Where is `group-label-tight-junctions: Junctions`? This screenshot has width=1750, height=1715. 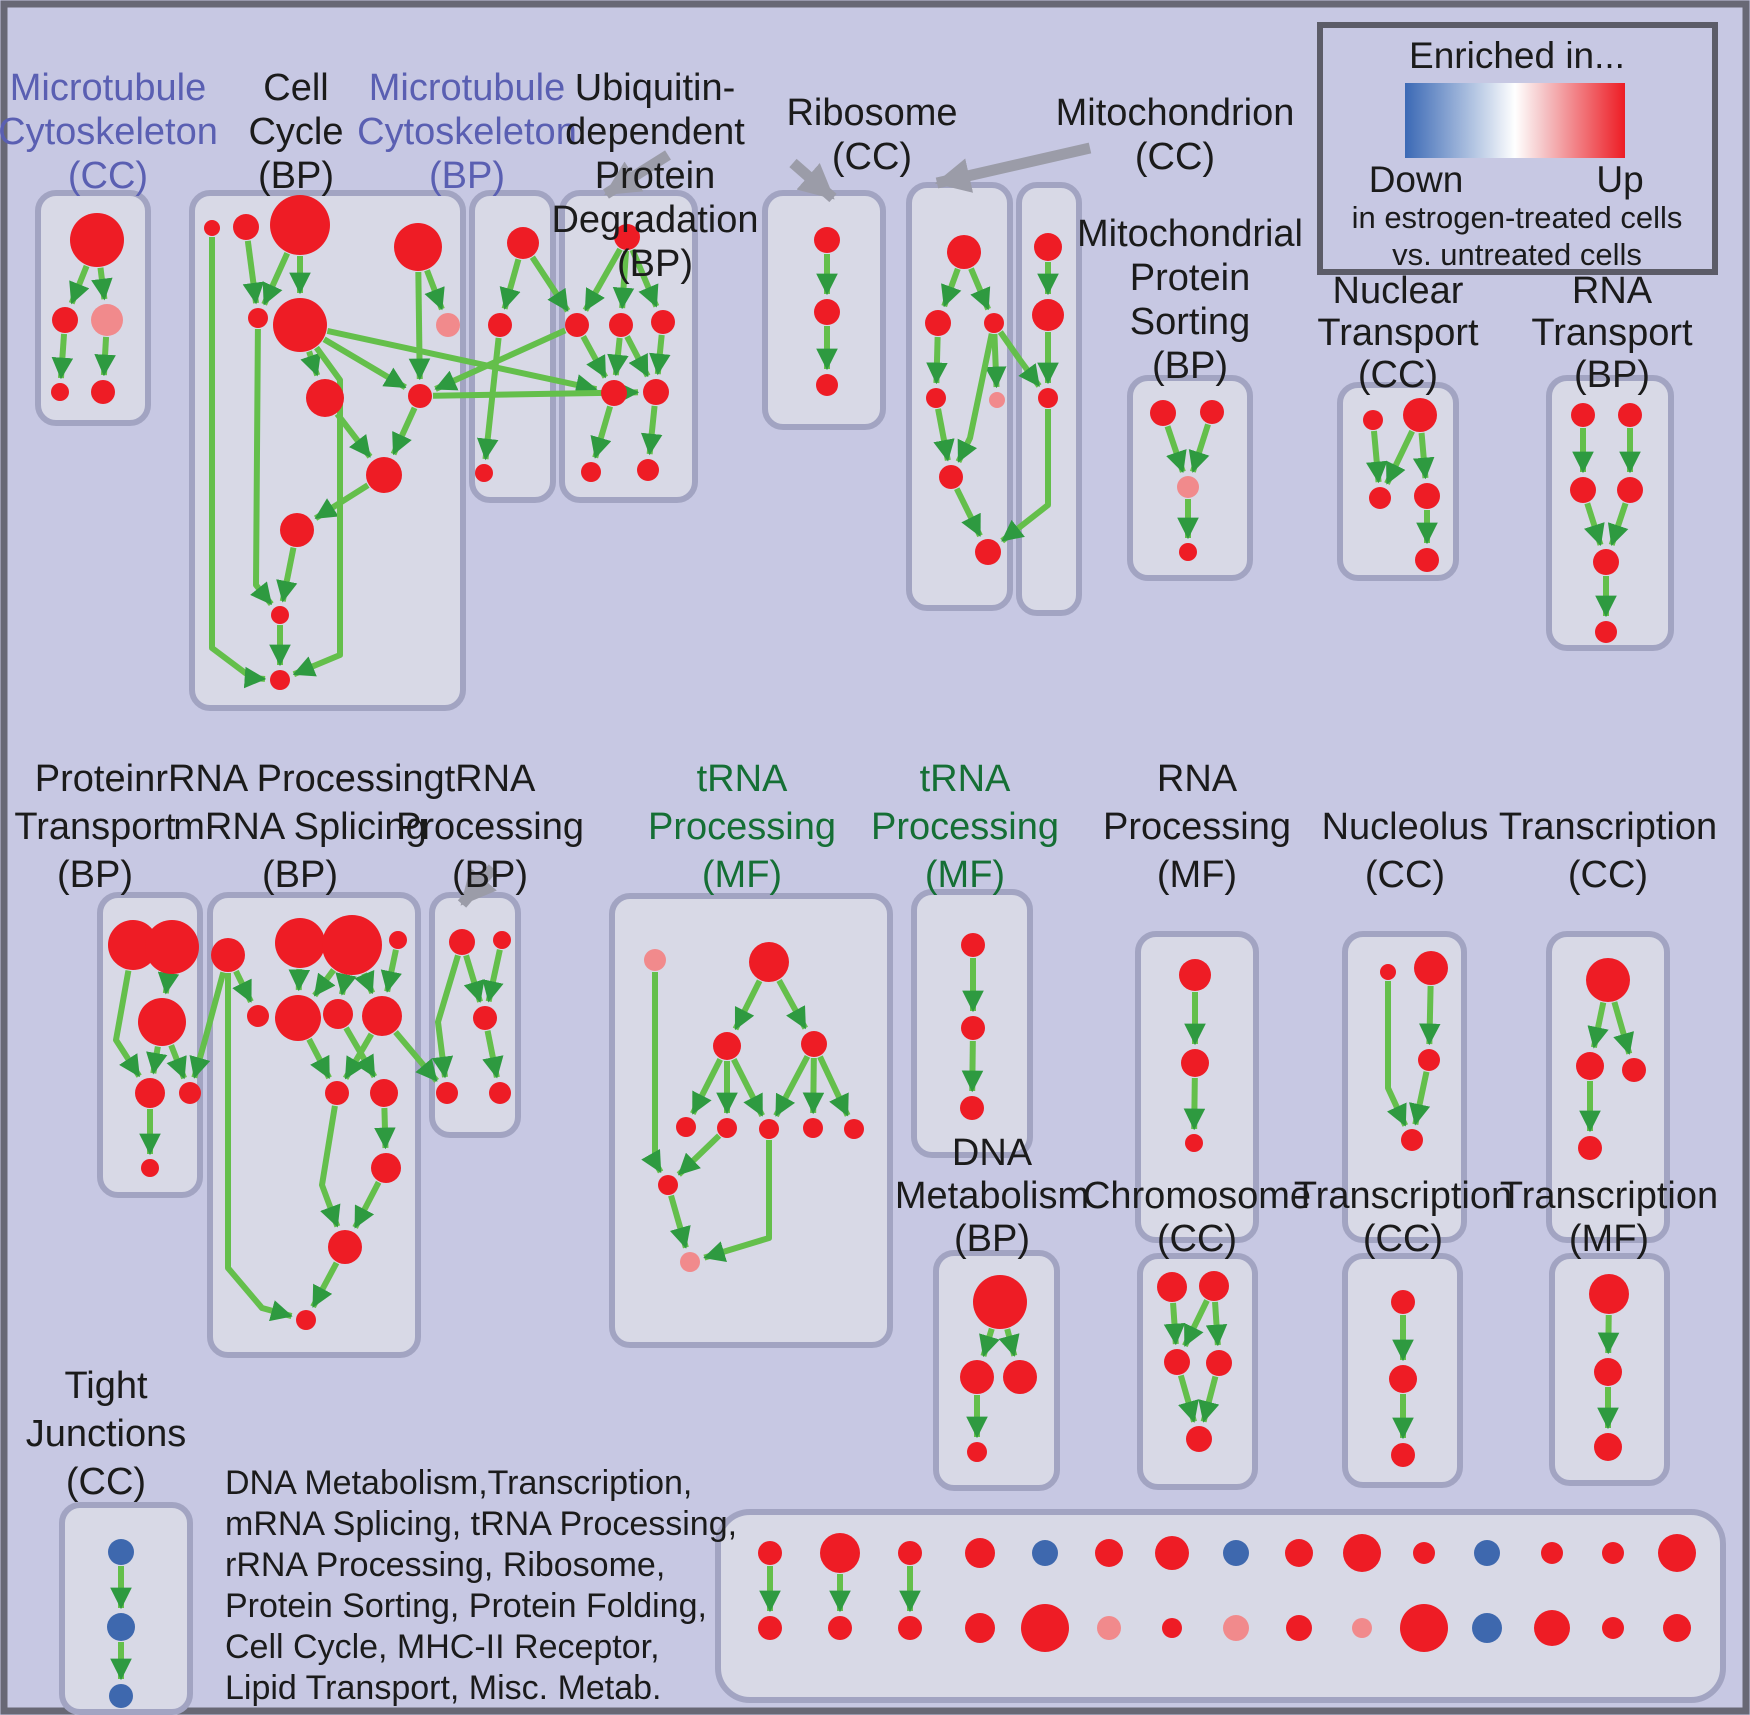
group-label-tight-junctions: Junctions is located at coordinates (106, 1434).